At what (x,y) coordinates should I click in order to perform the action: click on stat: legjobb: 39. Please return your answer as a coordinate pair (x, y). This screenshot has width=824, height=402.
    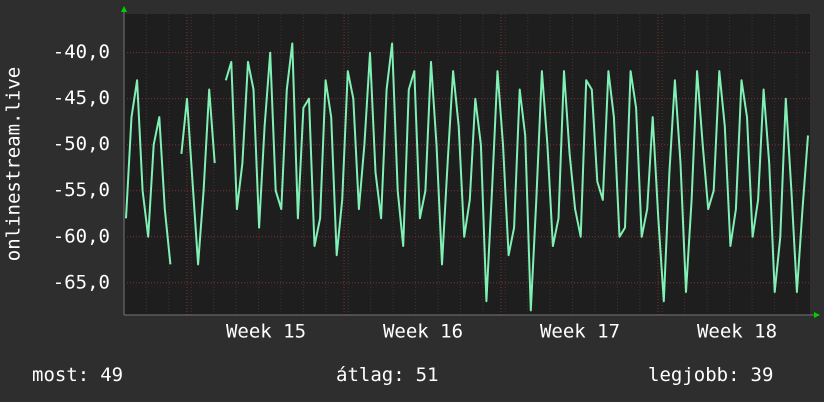
    Looking at the image, I should click on (710, 375).